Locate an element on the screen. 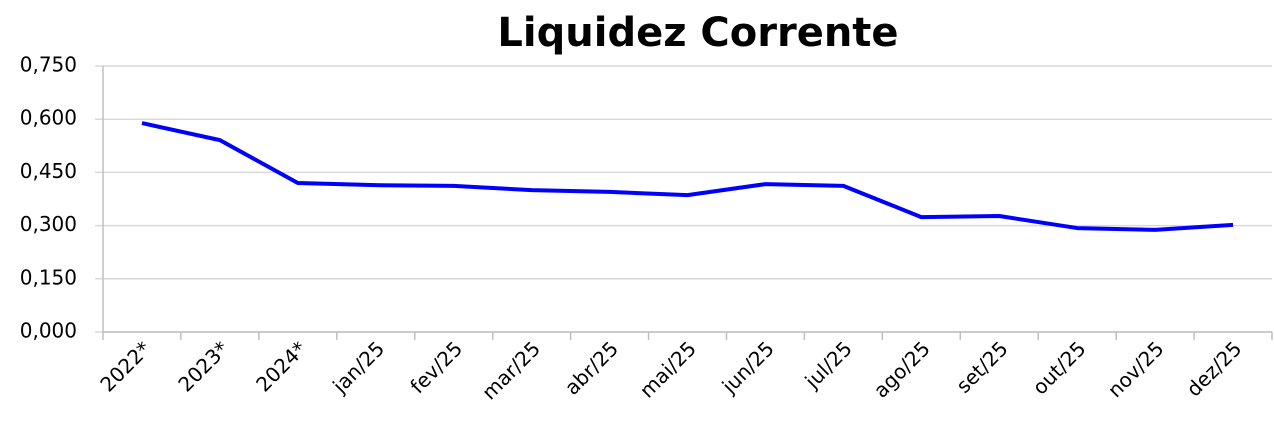 Image resolution: width=1274 pixels, height=427 pixels. x-tick-label: nov/25 is located at coordinates (1136, 369).